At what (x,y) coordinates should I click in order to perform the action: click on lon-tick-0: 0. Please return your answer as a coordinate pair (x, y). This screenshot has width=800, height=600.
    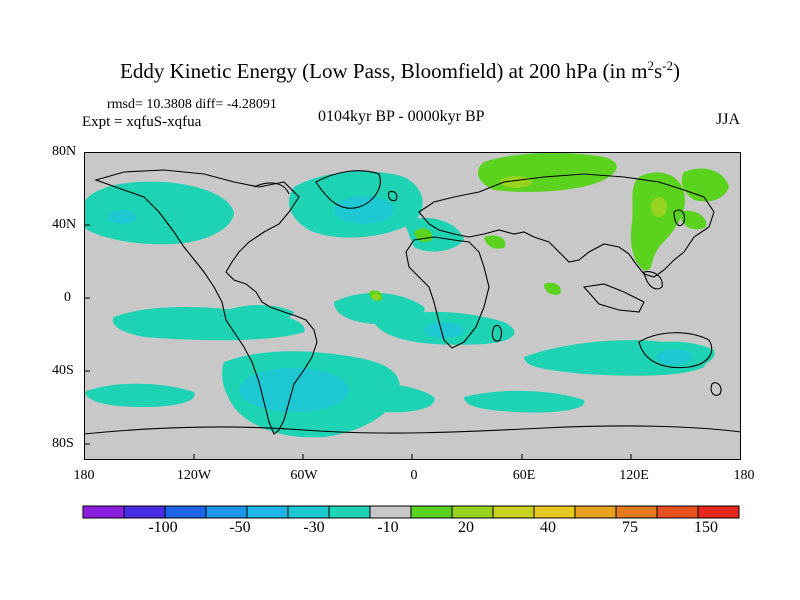
    Looking at the image, I should click on (414, 475).